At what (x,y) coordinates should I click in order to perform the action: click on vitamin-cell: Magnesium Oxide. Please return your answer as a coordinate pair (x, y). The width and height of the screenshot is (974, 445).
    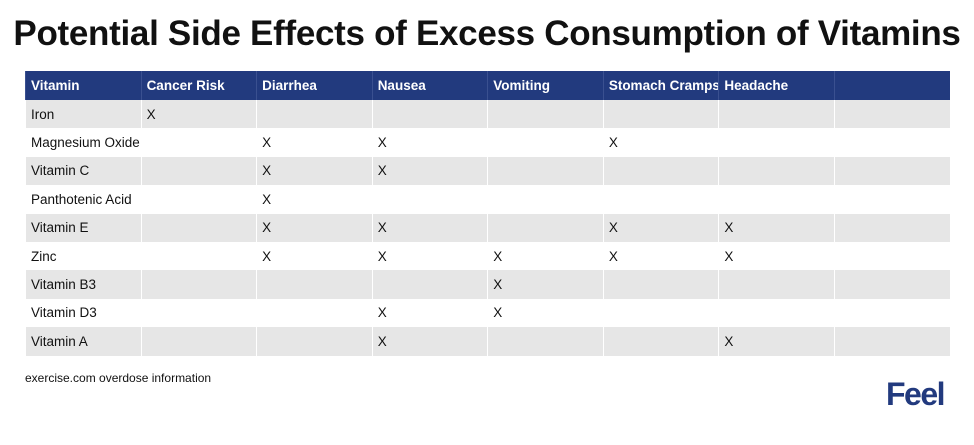
    Looking at the image, I should click on (83, 142).